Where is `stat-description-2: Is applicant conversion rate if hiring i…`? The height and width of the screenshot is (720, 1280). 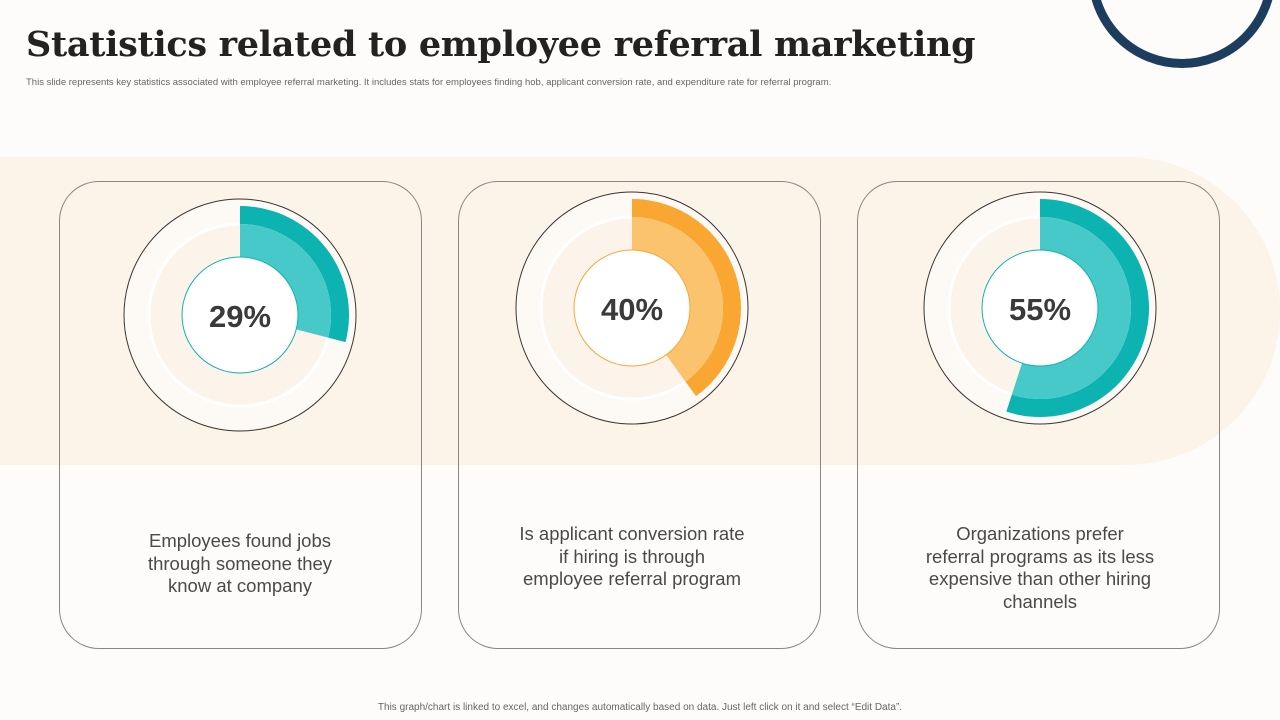 stat-description-2: Is applicant conversion rate if hiring i… is located at coordinates (632, 556).